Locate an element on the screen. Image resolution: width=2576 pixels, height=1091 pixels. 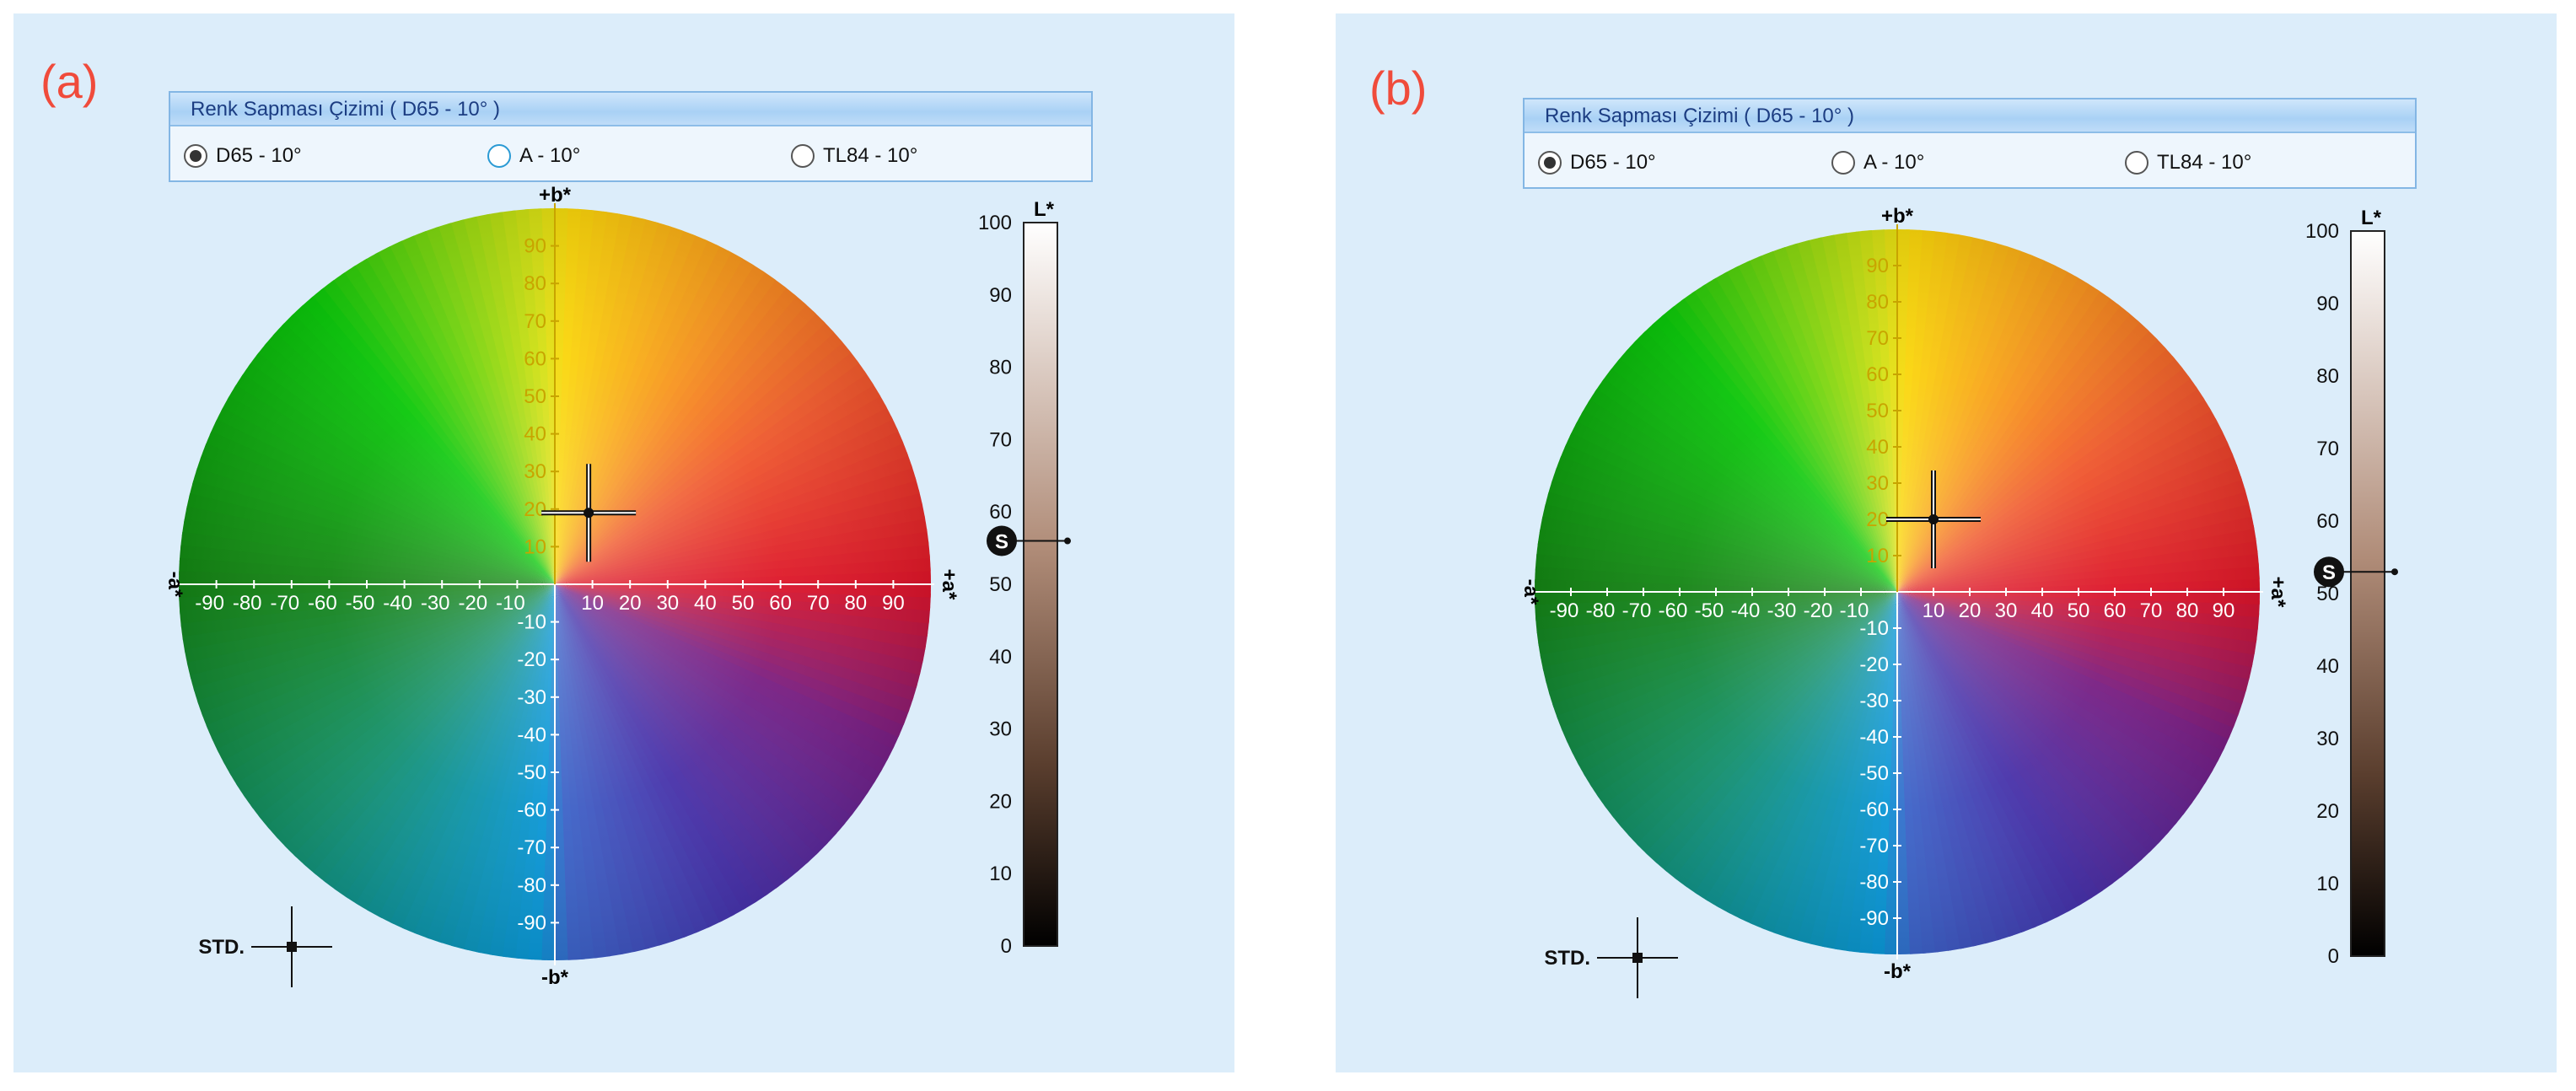
b-tick-label: -50 is located at coordinates (1874, 773).